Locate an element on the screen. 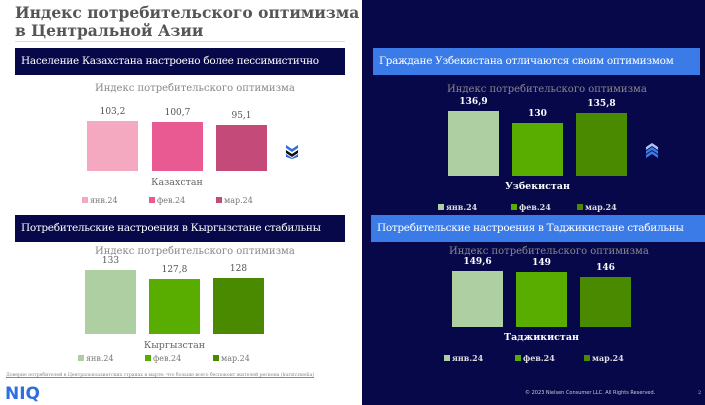 This screenshot has height=405, width=705. data-label: 149 is located at coordinates (541, 263).